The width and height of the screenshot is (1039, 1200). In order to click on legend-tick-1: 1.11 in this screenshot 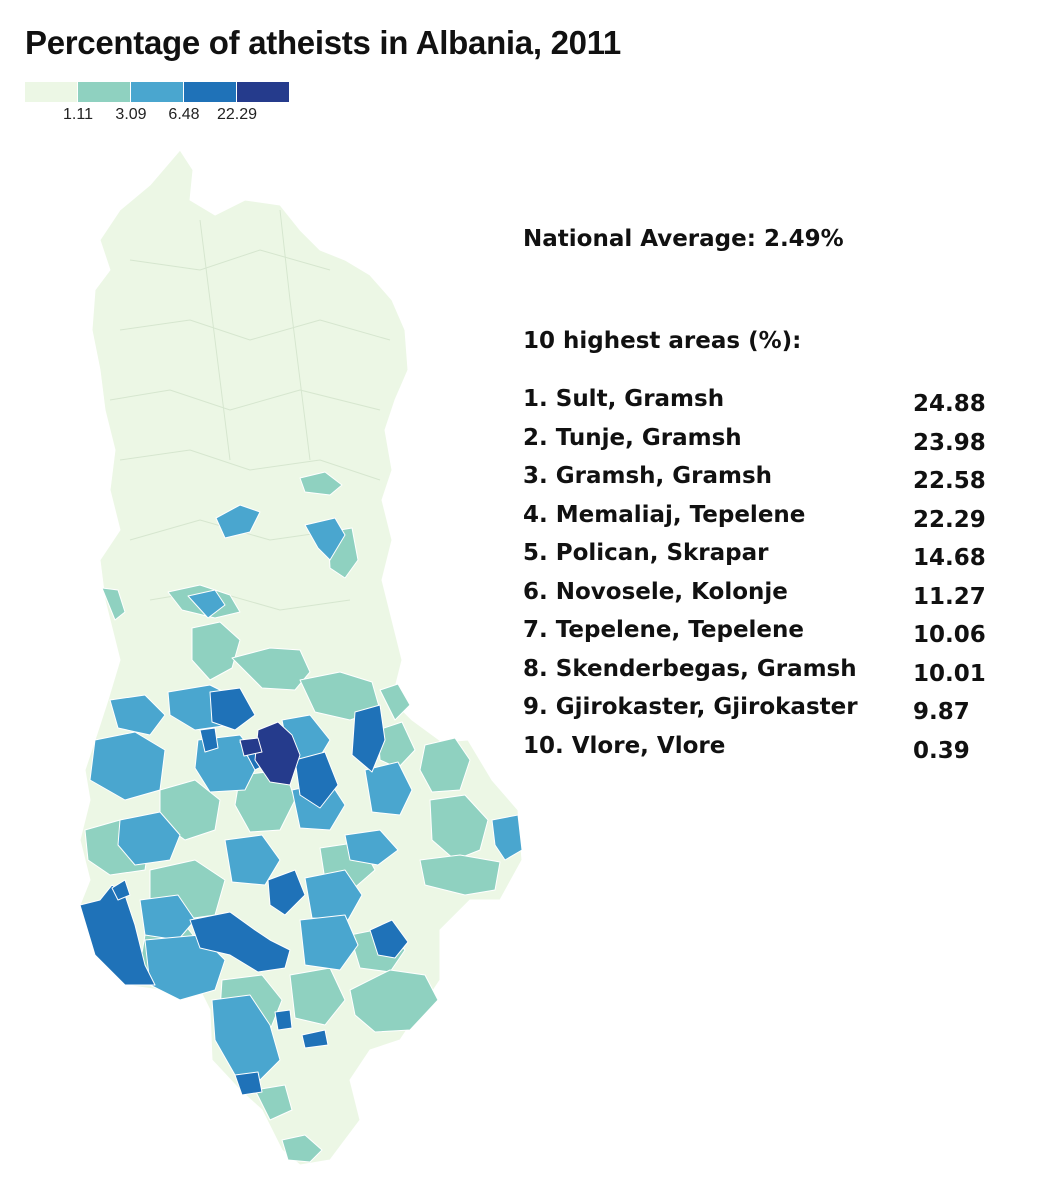, I will do `click(78, 114)`.